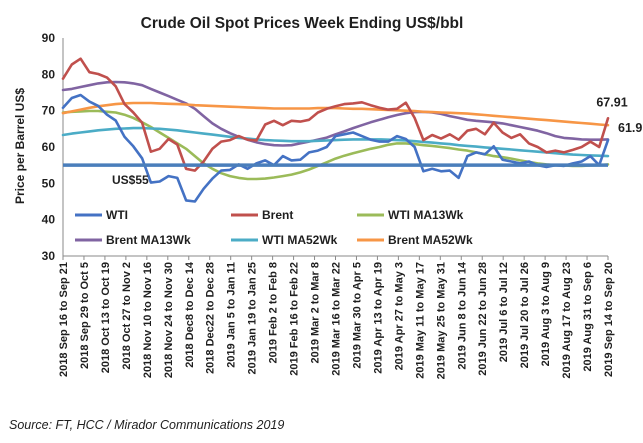 The image size is (643, 443). I want to click on series-line-brent-ma52wk, so click(335, 114).